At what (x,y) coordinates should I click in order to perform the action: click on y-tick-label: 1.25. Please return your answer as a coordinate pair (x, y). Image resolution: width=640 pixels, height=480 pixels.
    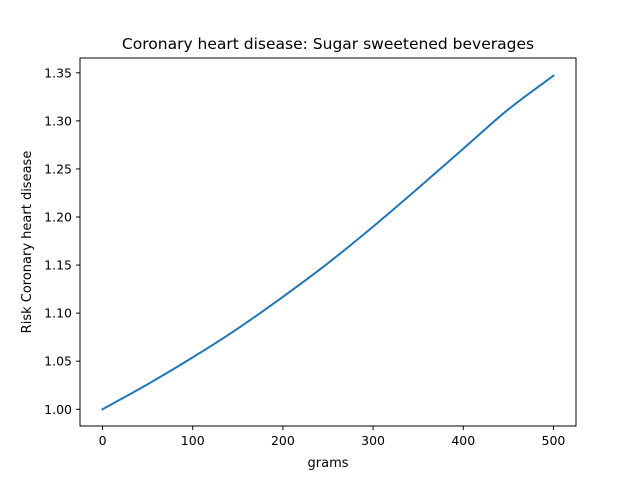
    Looking at the image, I should click on (58, 168).